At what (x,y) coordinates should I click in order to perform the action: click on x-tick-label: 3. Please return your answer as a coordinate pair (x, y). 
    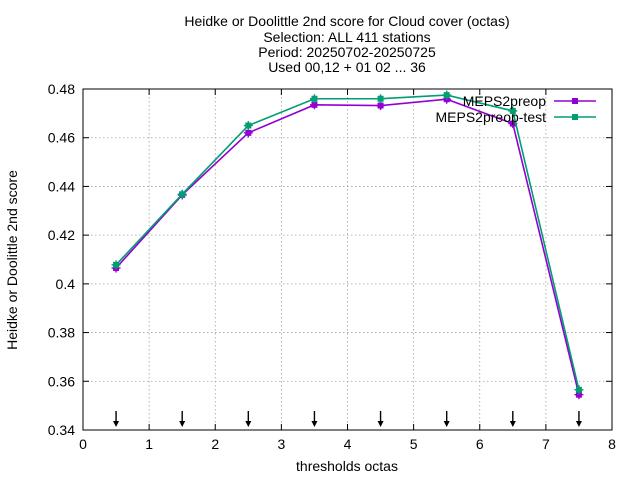
    Looking at the image, I should click on (281, 444).